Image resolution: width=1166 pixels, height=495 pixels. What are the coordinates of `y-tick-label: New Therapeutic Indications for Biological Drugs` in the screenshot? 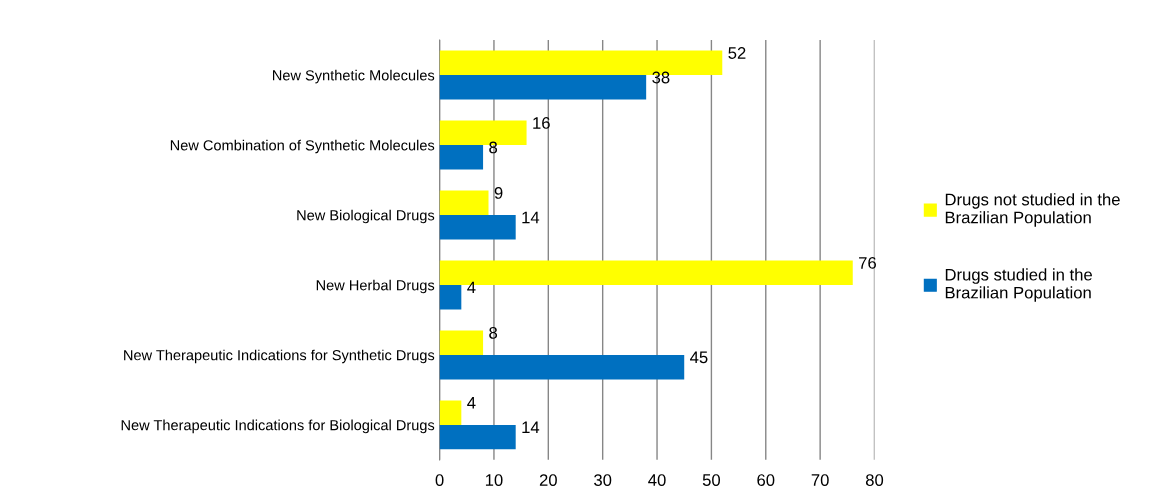 It's located at (278, 426).